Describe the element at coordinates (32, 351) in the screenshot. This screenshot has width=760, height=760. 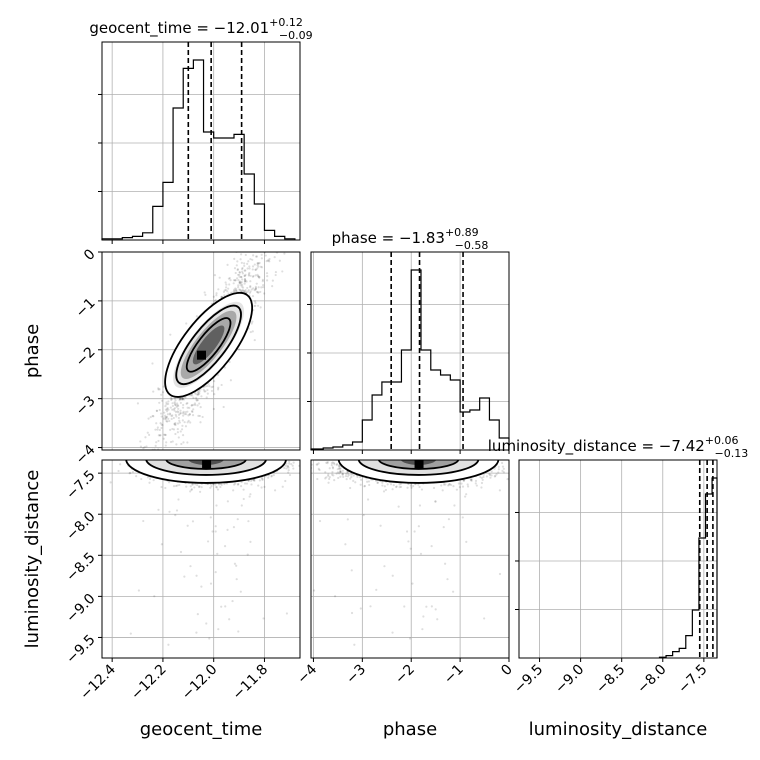
I see `yaxis-label-phase: phase` at that location.